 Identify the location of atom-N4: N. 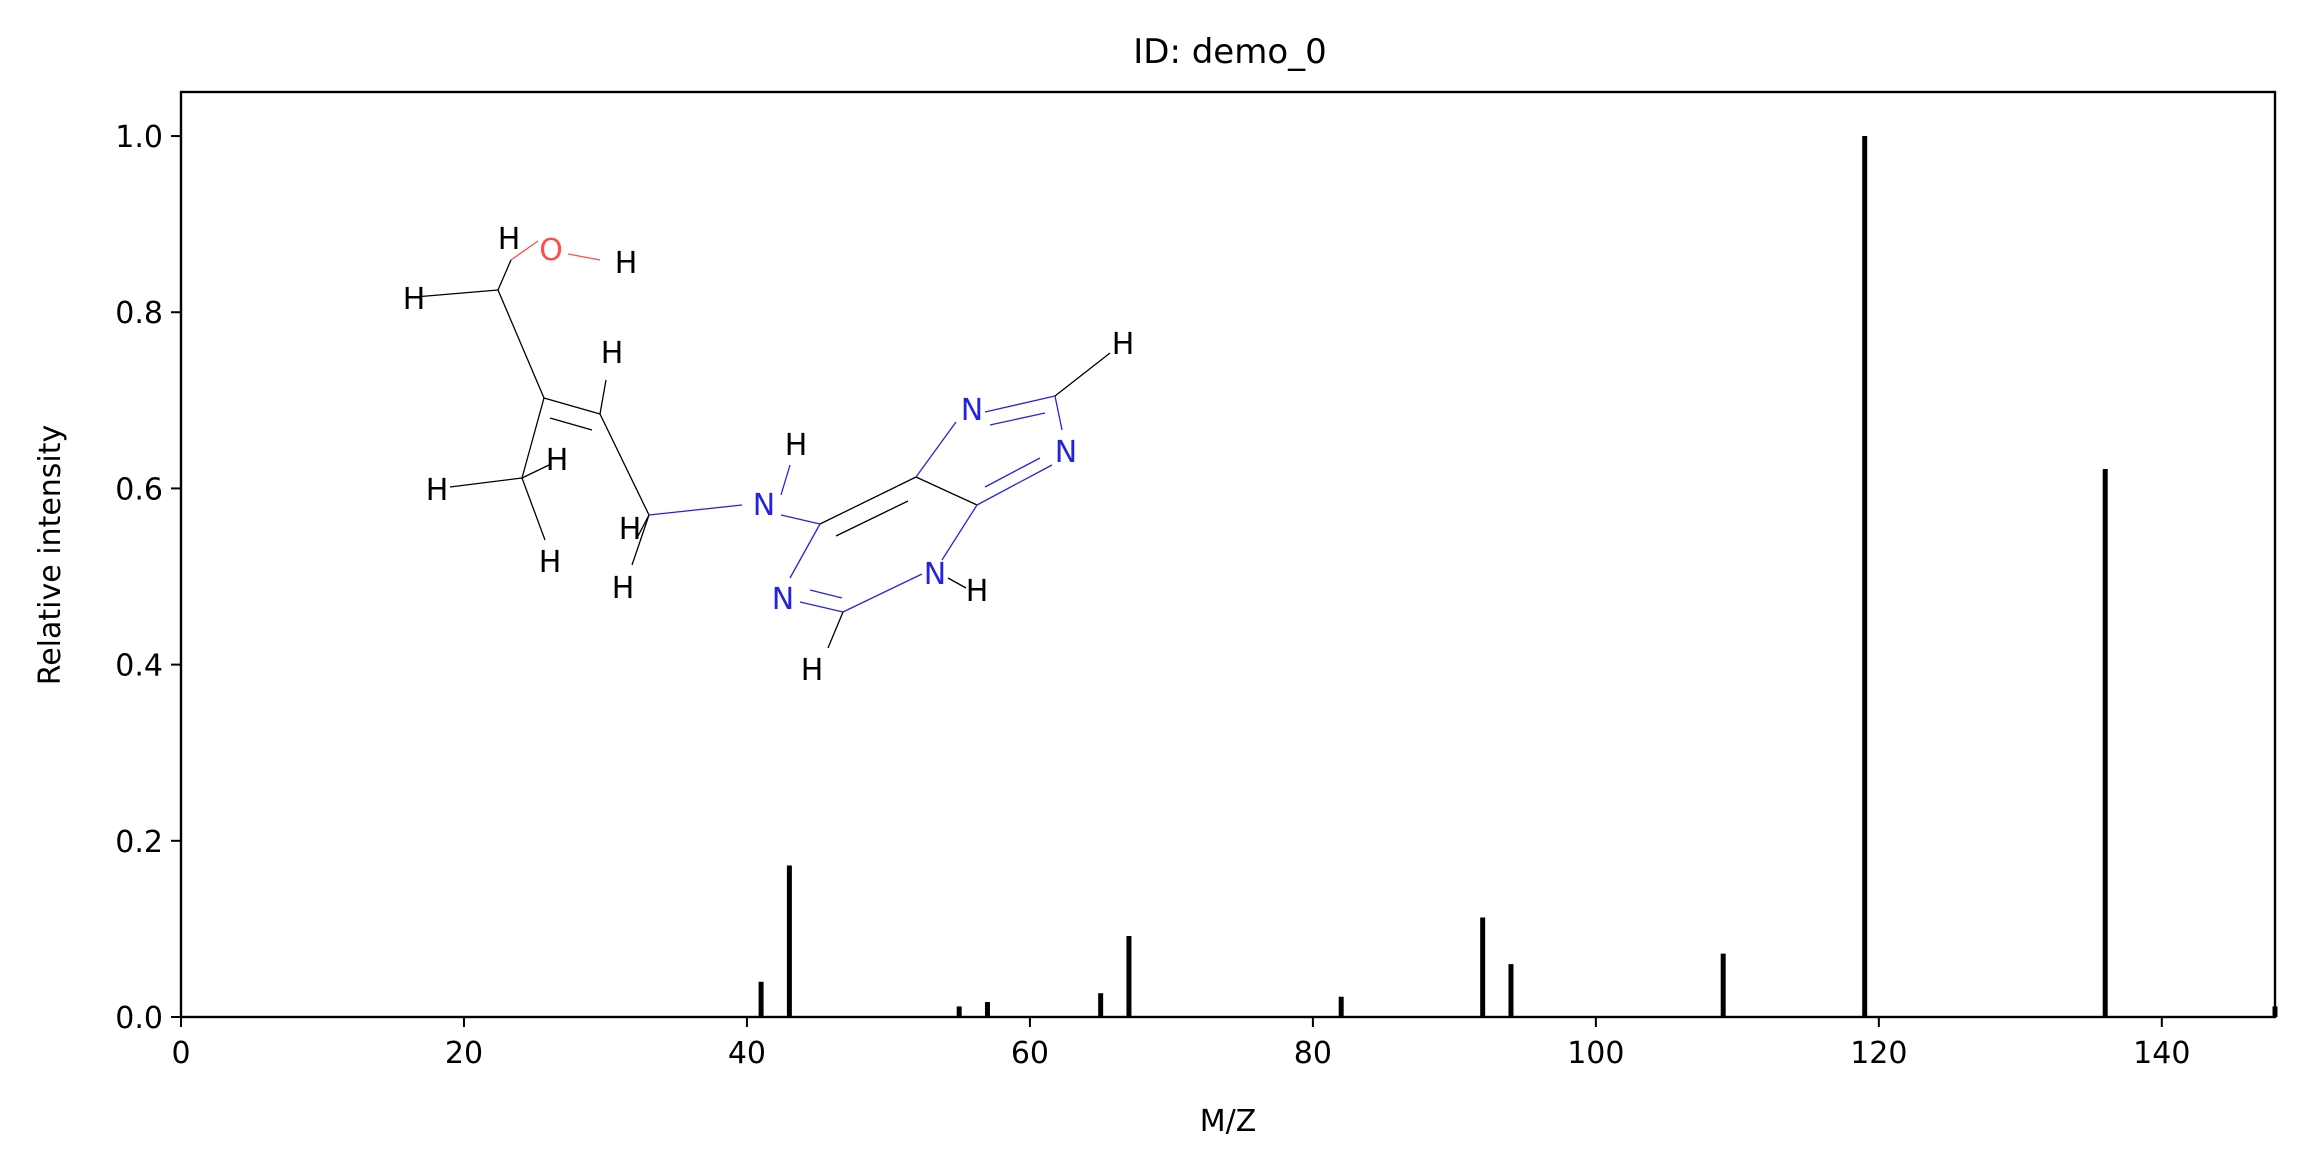
(972, 410).